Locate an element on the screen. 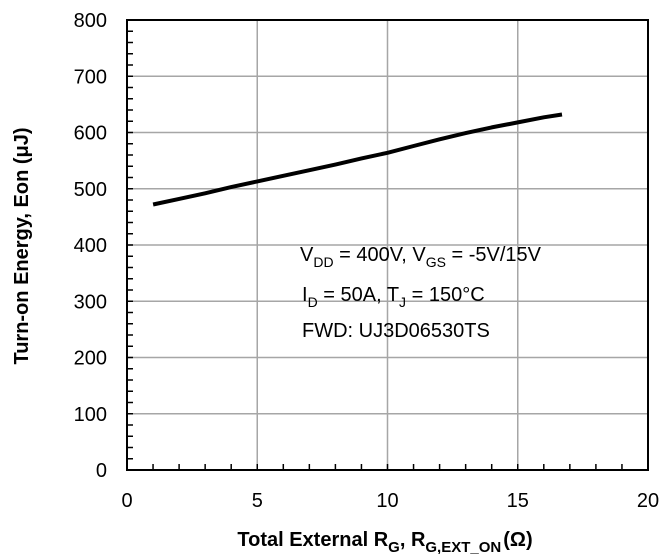 The height and width of the screenshot is (554, 664). x-tick-label-4: 20 is located at coordinates (648, 501).